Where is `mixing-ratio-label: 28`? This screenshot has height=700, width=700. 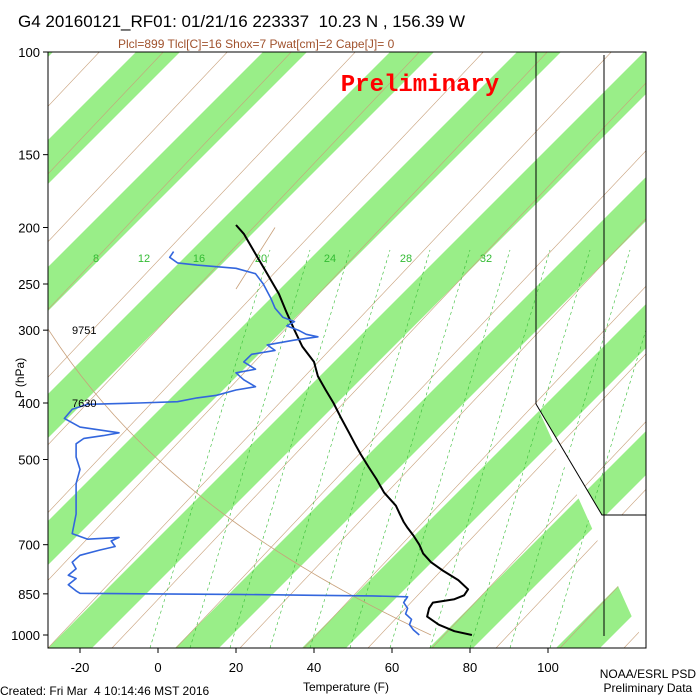 mixing-ratio-label: 28 is located at coordinates (406, 259).